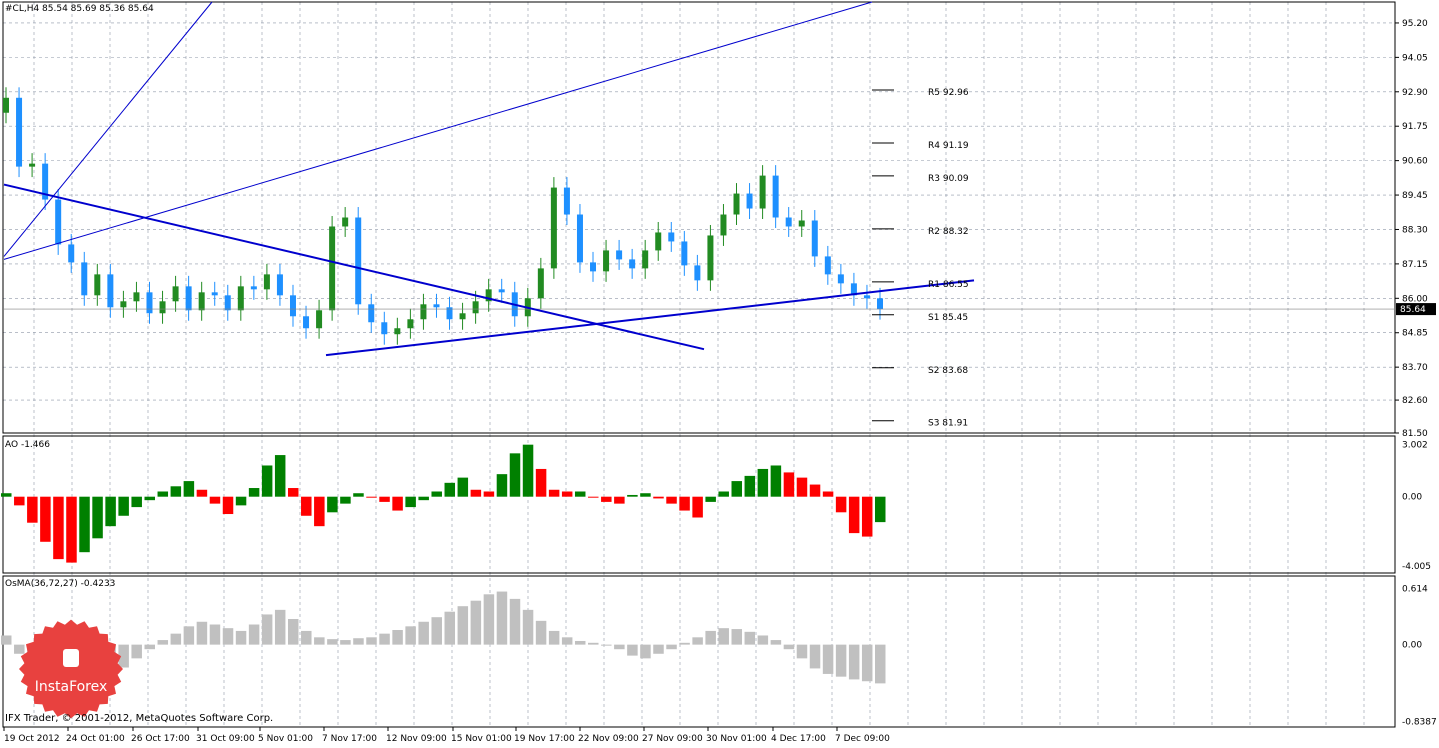 Image resolution: width=1439 pixels, height=748 pixels. I want to click on ao-axis-label: 0.00, so click(1412, 498).